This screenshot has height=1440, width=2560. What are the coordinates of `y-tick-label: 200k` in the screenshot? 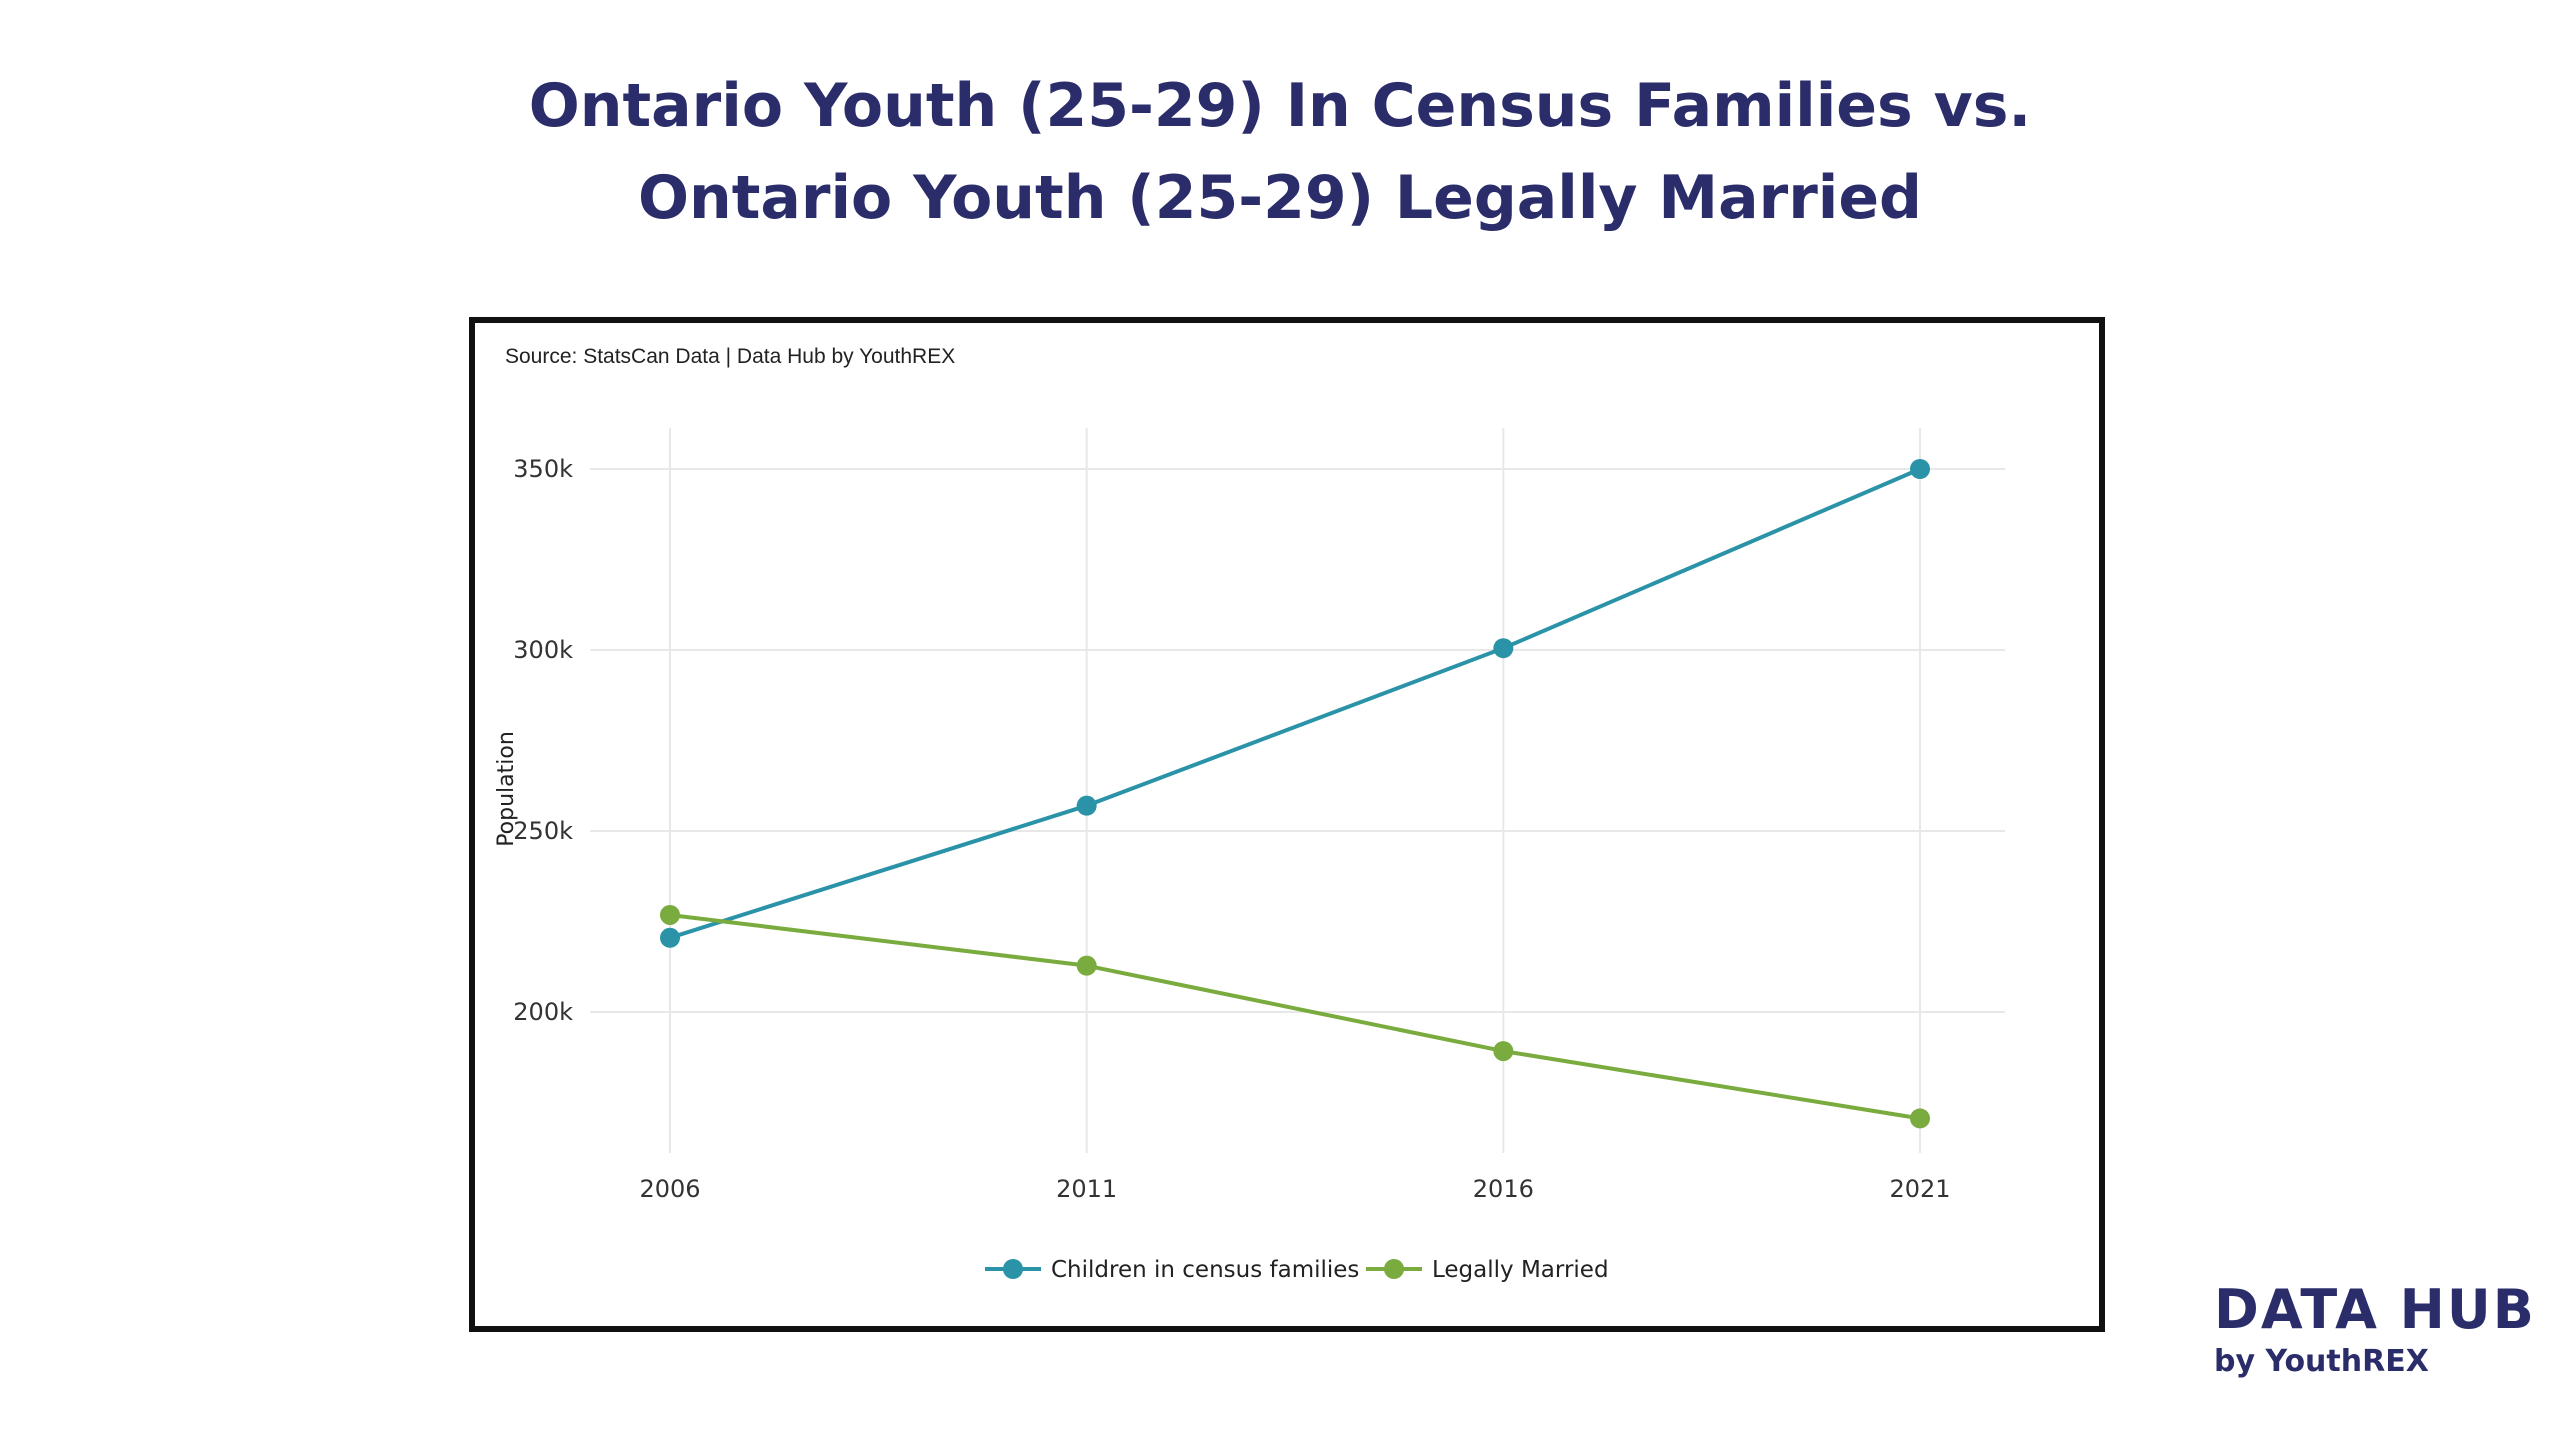 It's located at (543, 1012).